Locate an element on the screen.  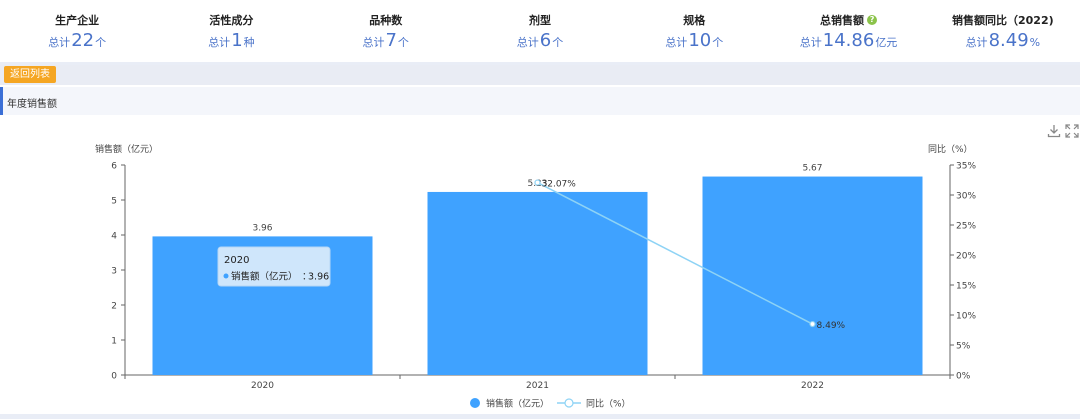
stat-number: 6 is located at coordinates (545, 40).